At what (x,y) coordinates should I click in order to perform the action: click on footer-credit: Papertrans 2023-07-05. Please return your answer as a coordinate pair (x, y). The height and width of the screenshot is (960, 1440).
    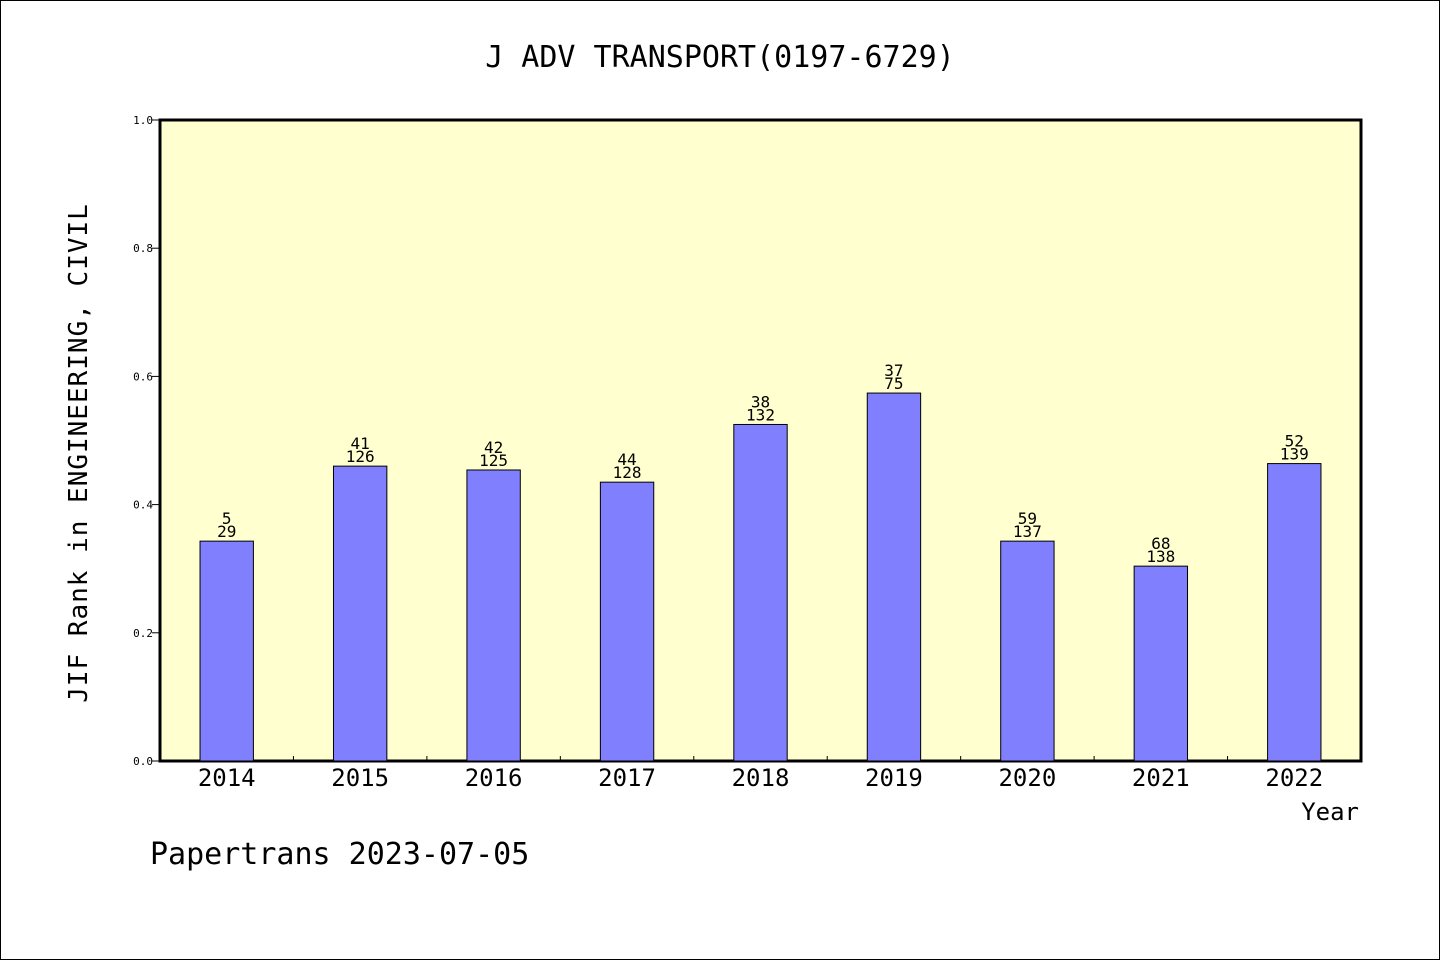
    Looking at the image, I should click on (339, 854).